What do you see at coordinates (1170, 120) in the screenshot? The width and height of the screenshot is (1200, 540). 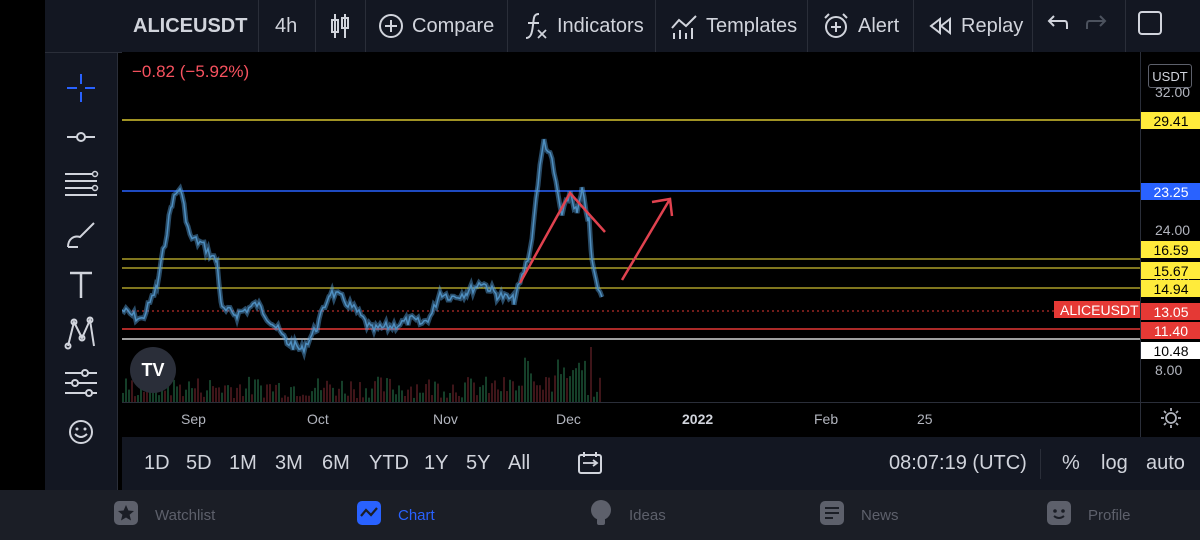 I see `price-level-tag: 29.41` at bounding box center [1170, 120].